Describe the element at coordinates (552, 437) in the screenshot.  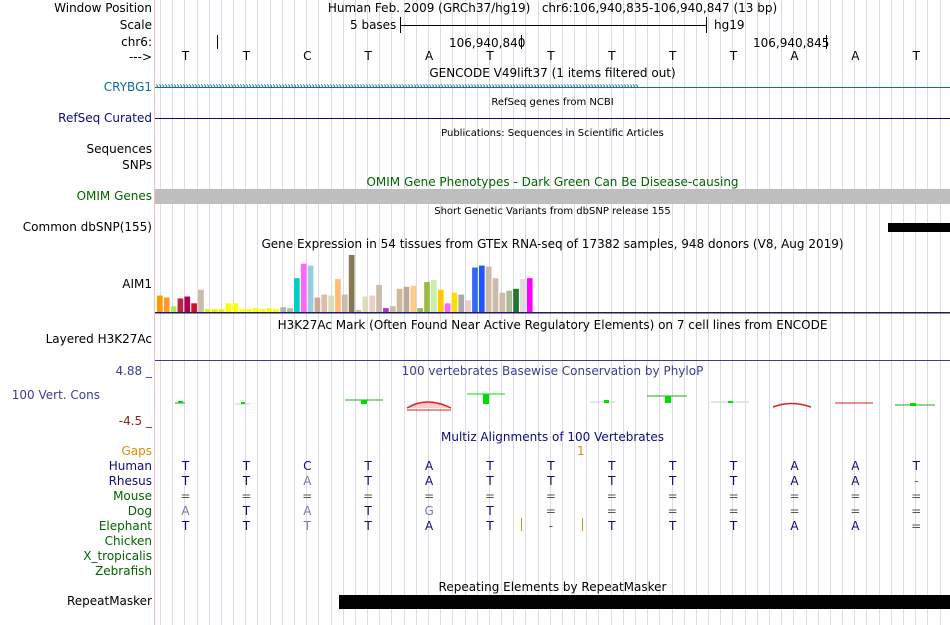
I see `multiz-track-title: Multiz Alignments of 100 Vertebrates` at that location.